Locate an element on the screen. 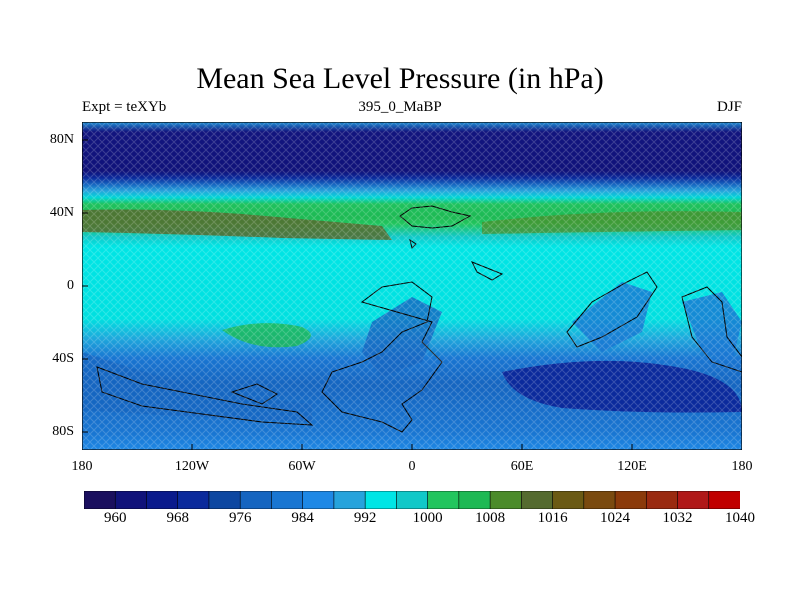 The image size is (800, 600). lon-tick-180e: 180 is located at coordinates (742, 466).